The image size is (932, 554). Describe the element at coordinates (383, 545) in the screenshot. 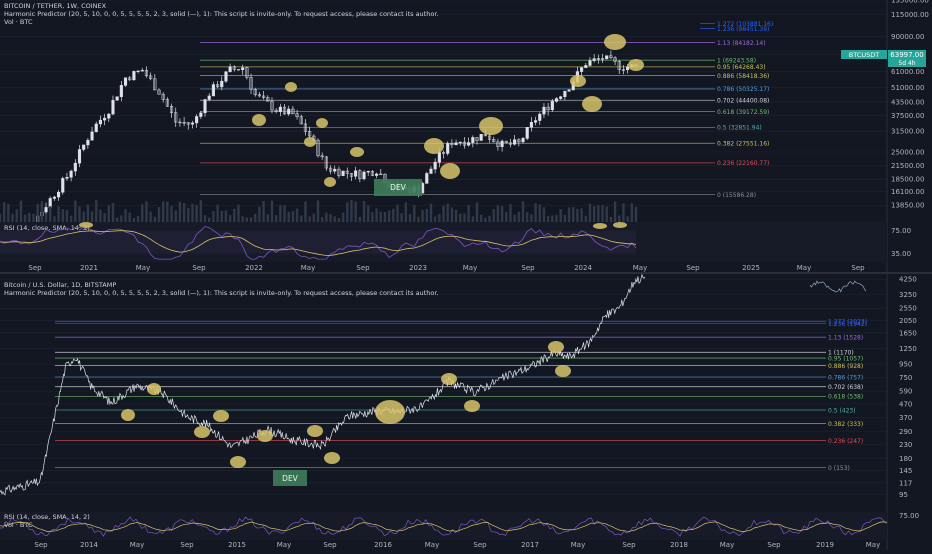

I see `bottom-x-tick-label: 2016` at that location.